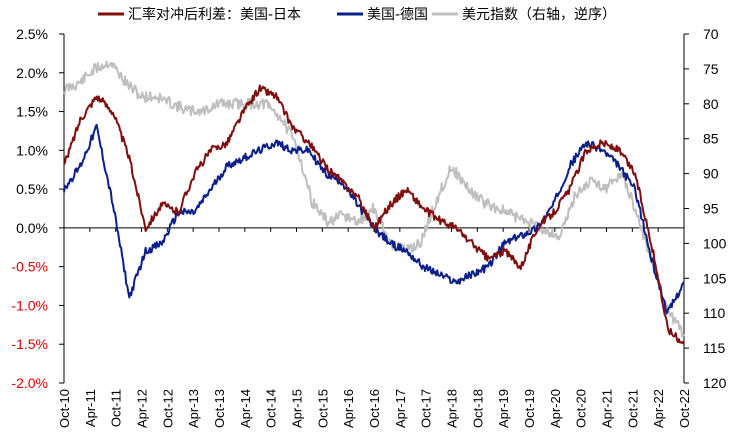  What do you see at coordinates (167, 408) in the screenshot?
I see `x-tick-label: Oct-12` at bounding box center [167, 408].